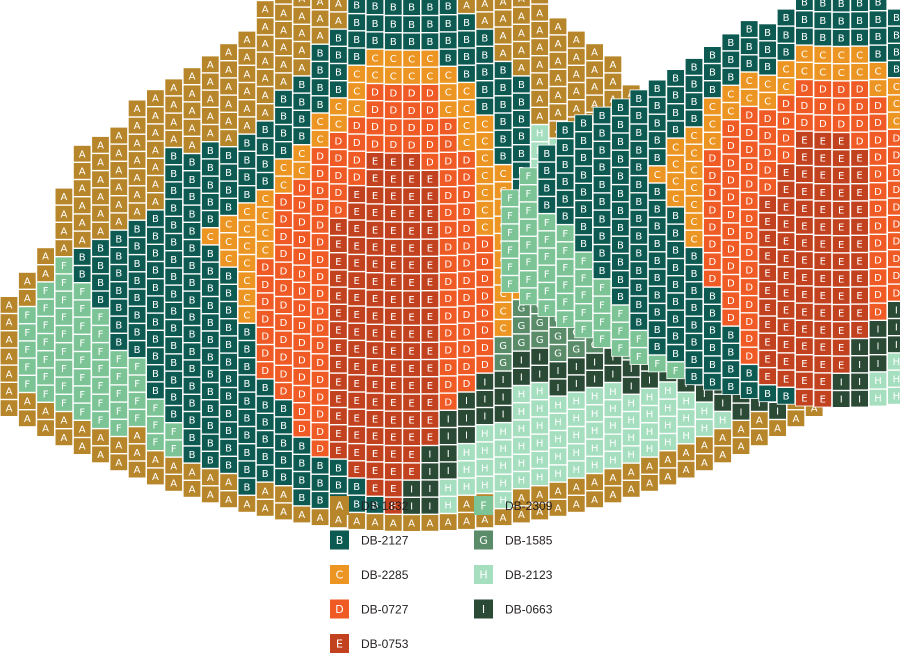 The width and height of the screenshot is (900, 657). I want to click on bead-cell: I, so click(558, 370).